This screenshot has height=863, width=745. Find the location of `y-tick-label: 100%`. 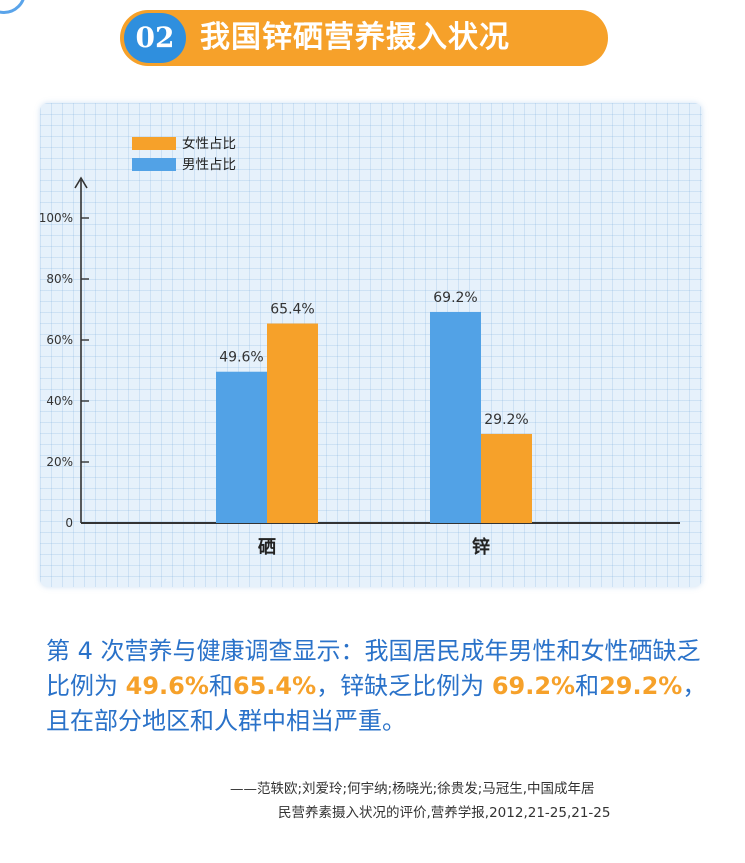

y-tick-label: 100% is located at coordinates (56, 218).